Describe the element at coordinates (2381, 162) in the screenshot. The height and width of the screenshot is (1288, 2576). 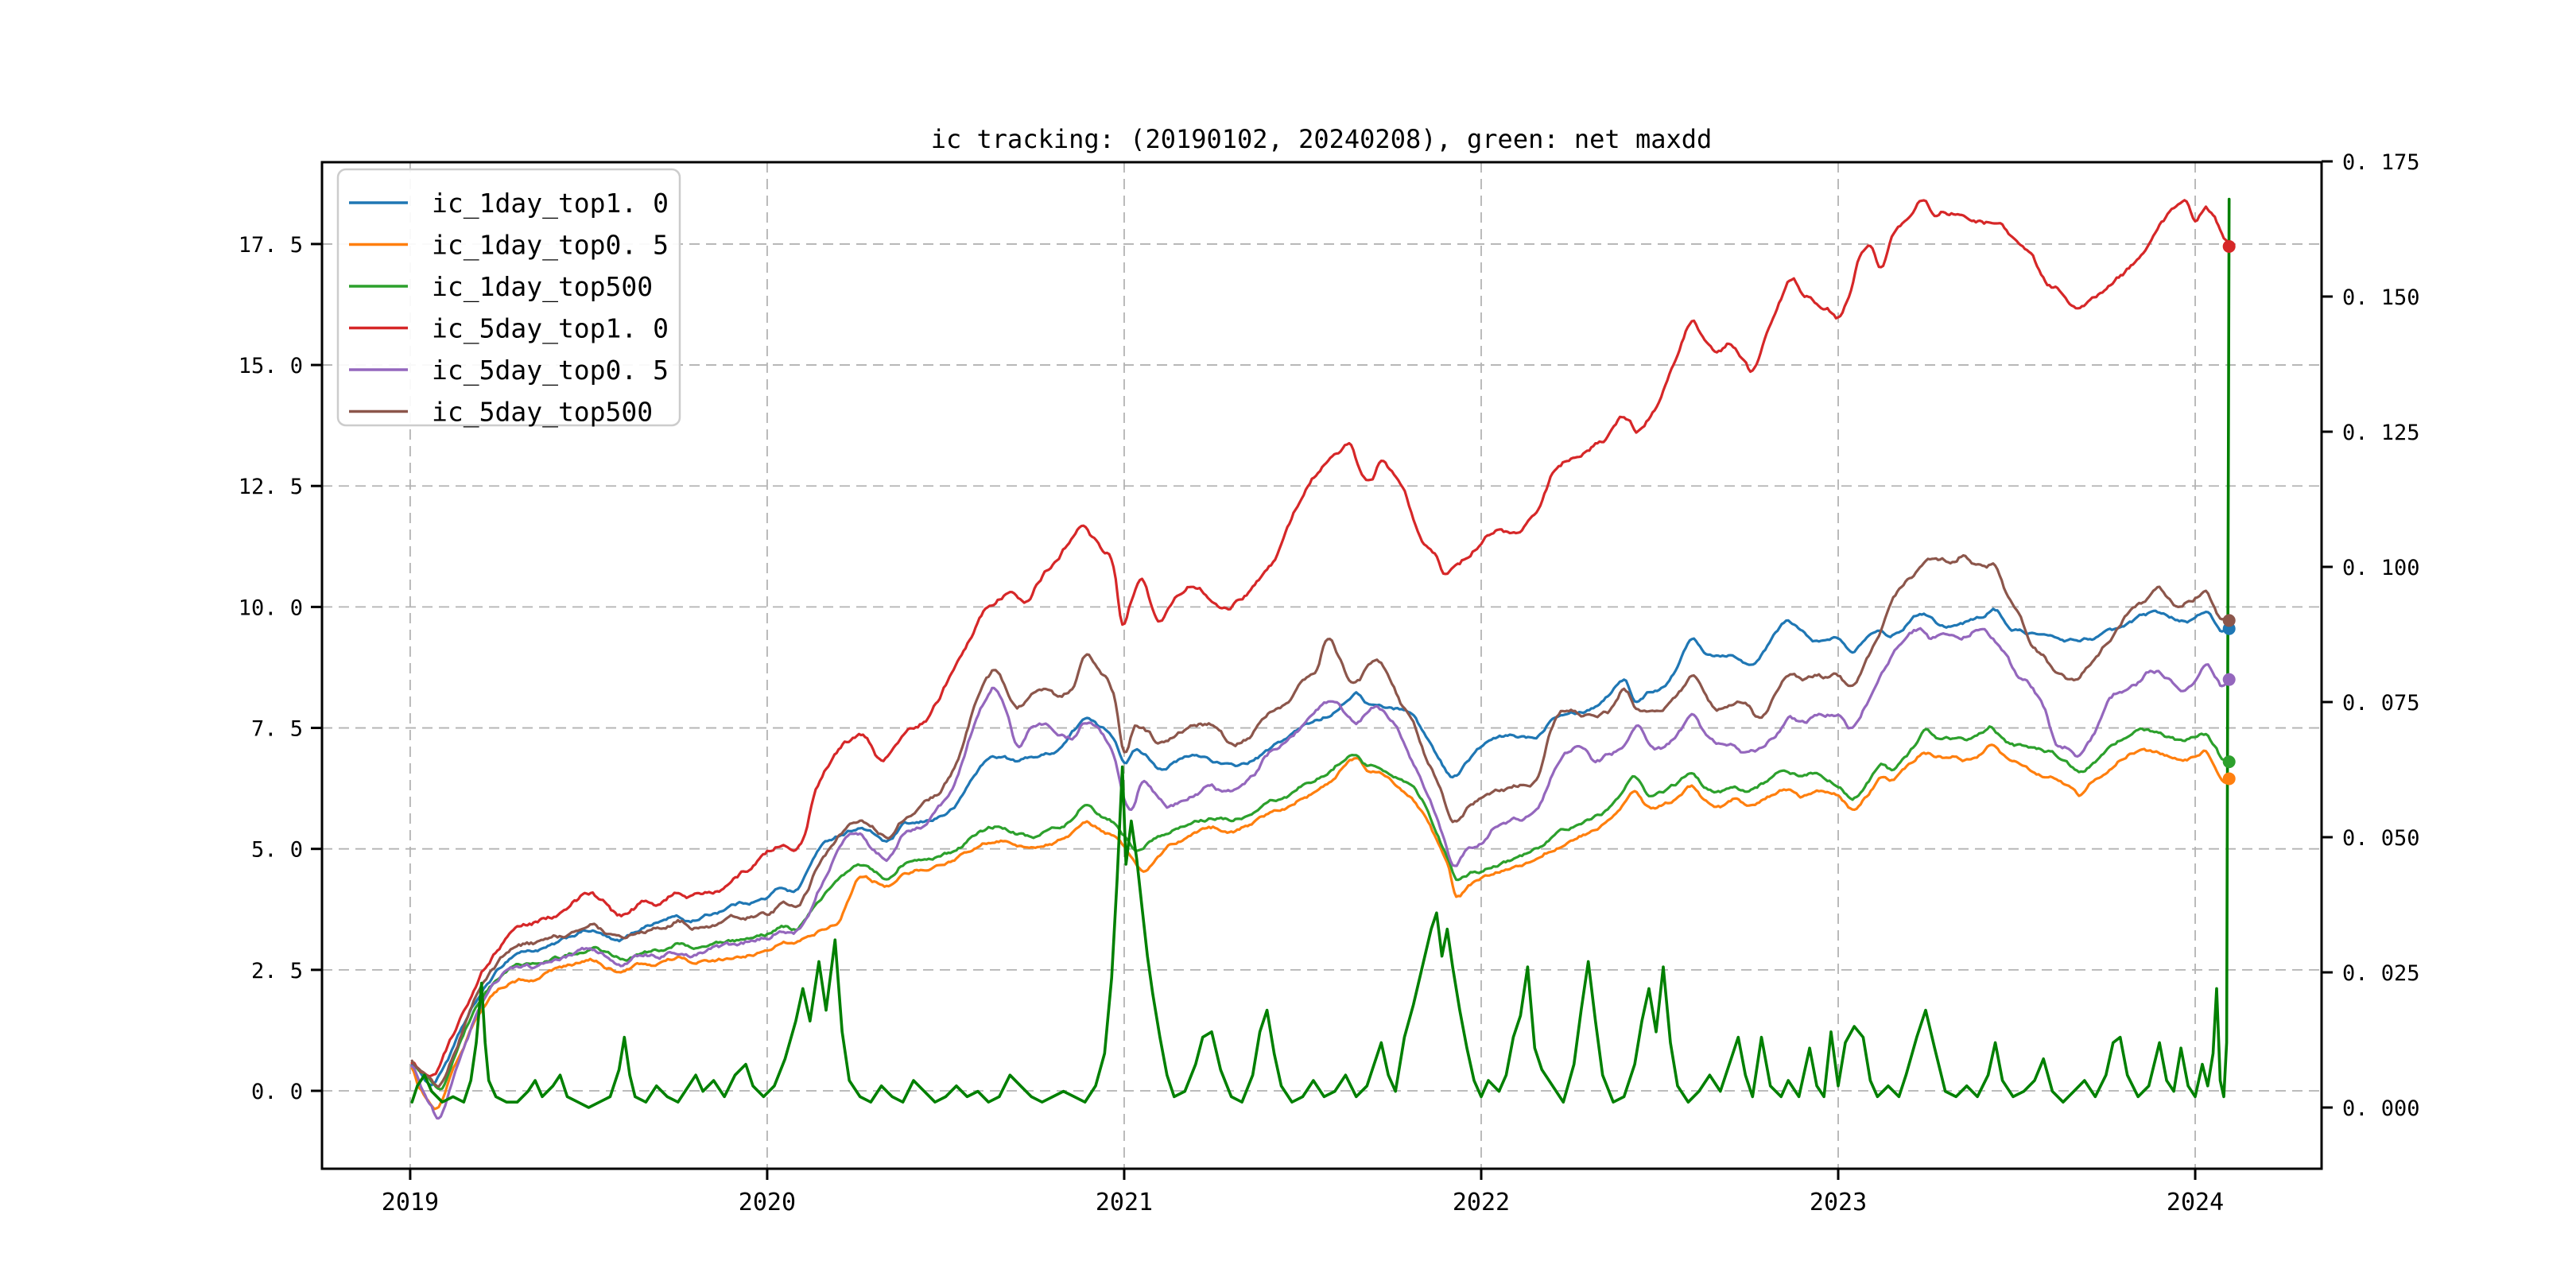
I see `y-right-tick-label: 0. 175` at that location.